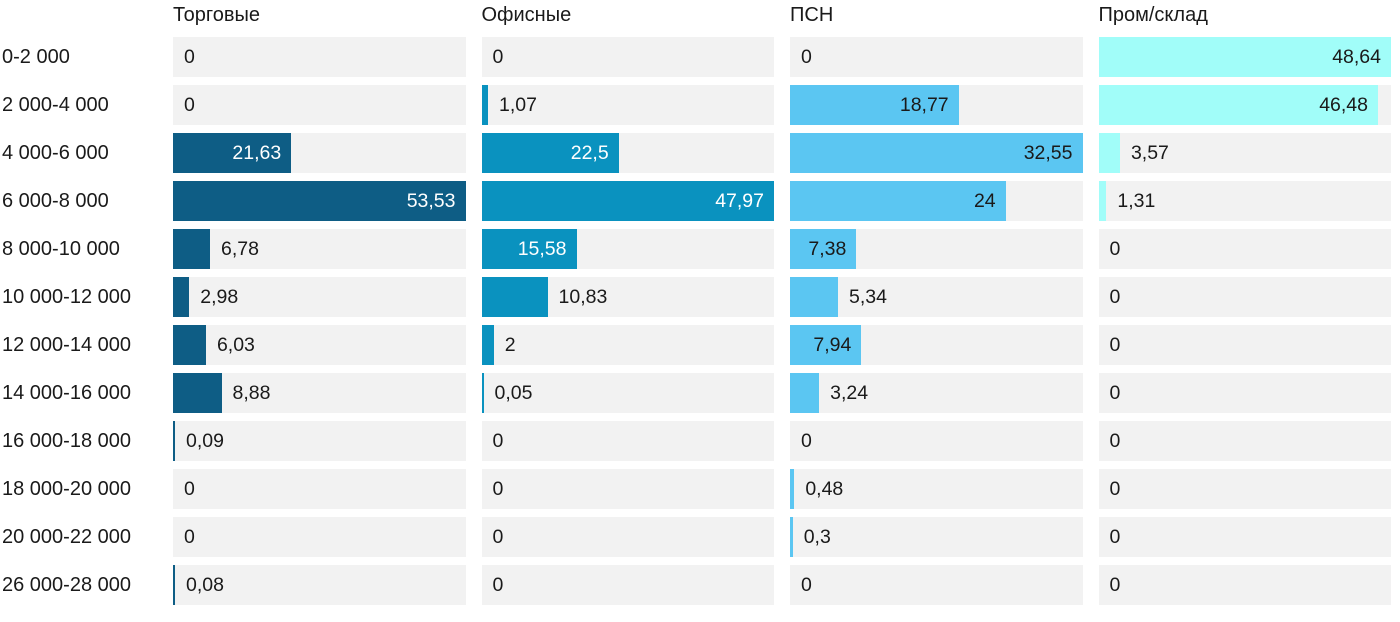 The width and height of the screenshot is (1400, 622). I want to click on bar: 15,58, so click(529, 249).